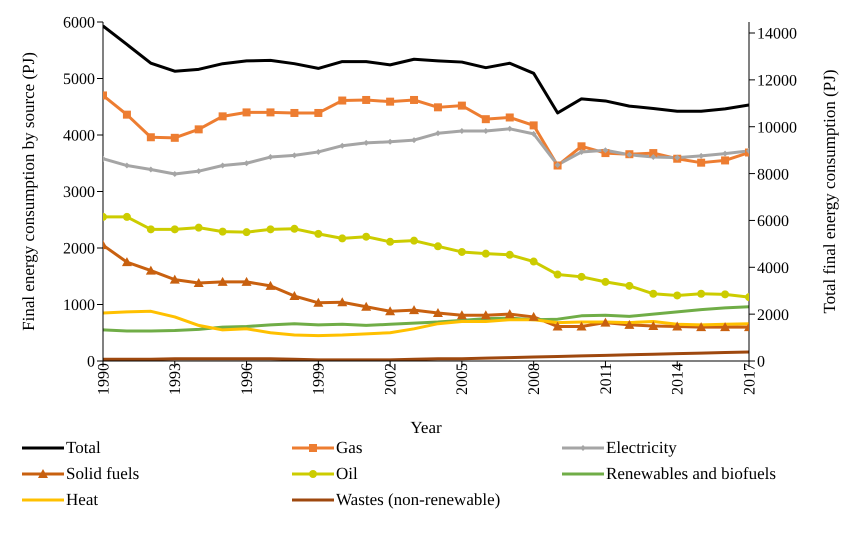  What do you see at coordinates (79, 305) in the screenshot?
I see `y-tick-label: 1000` at bounding box center [79, 305].